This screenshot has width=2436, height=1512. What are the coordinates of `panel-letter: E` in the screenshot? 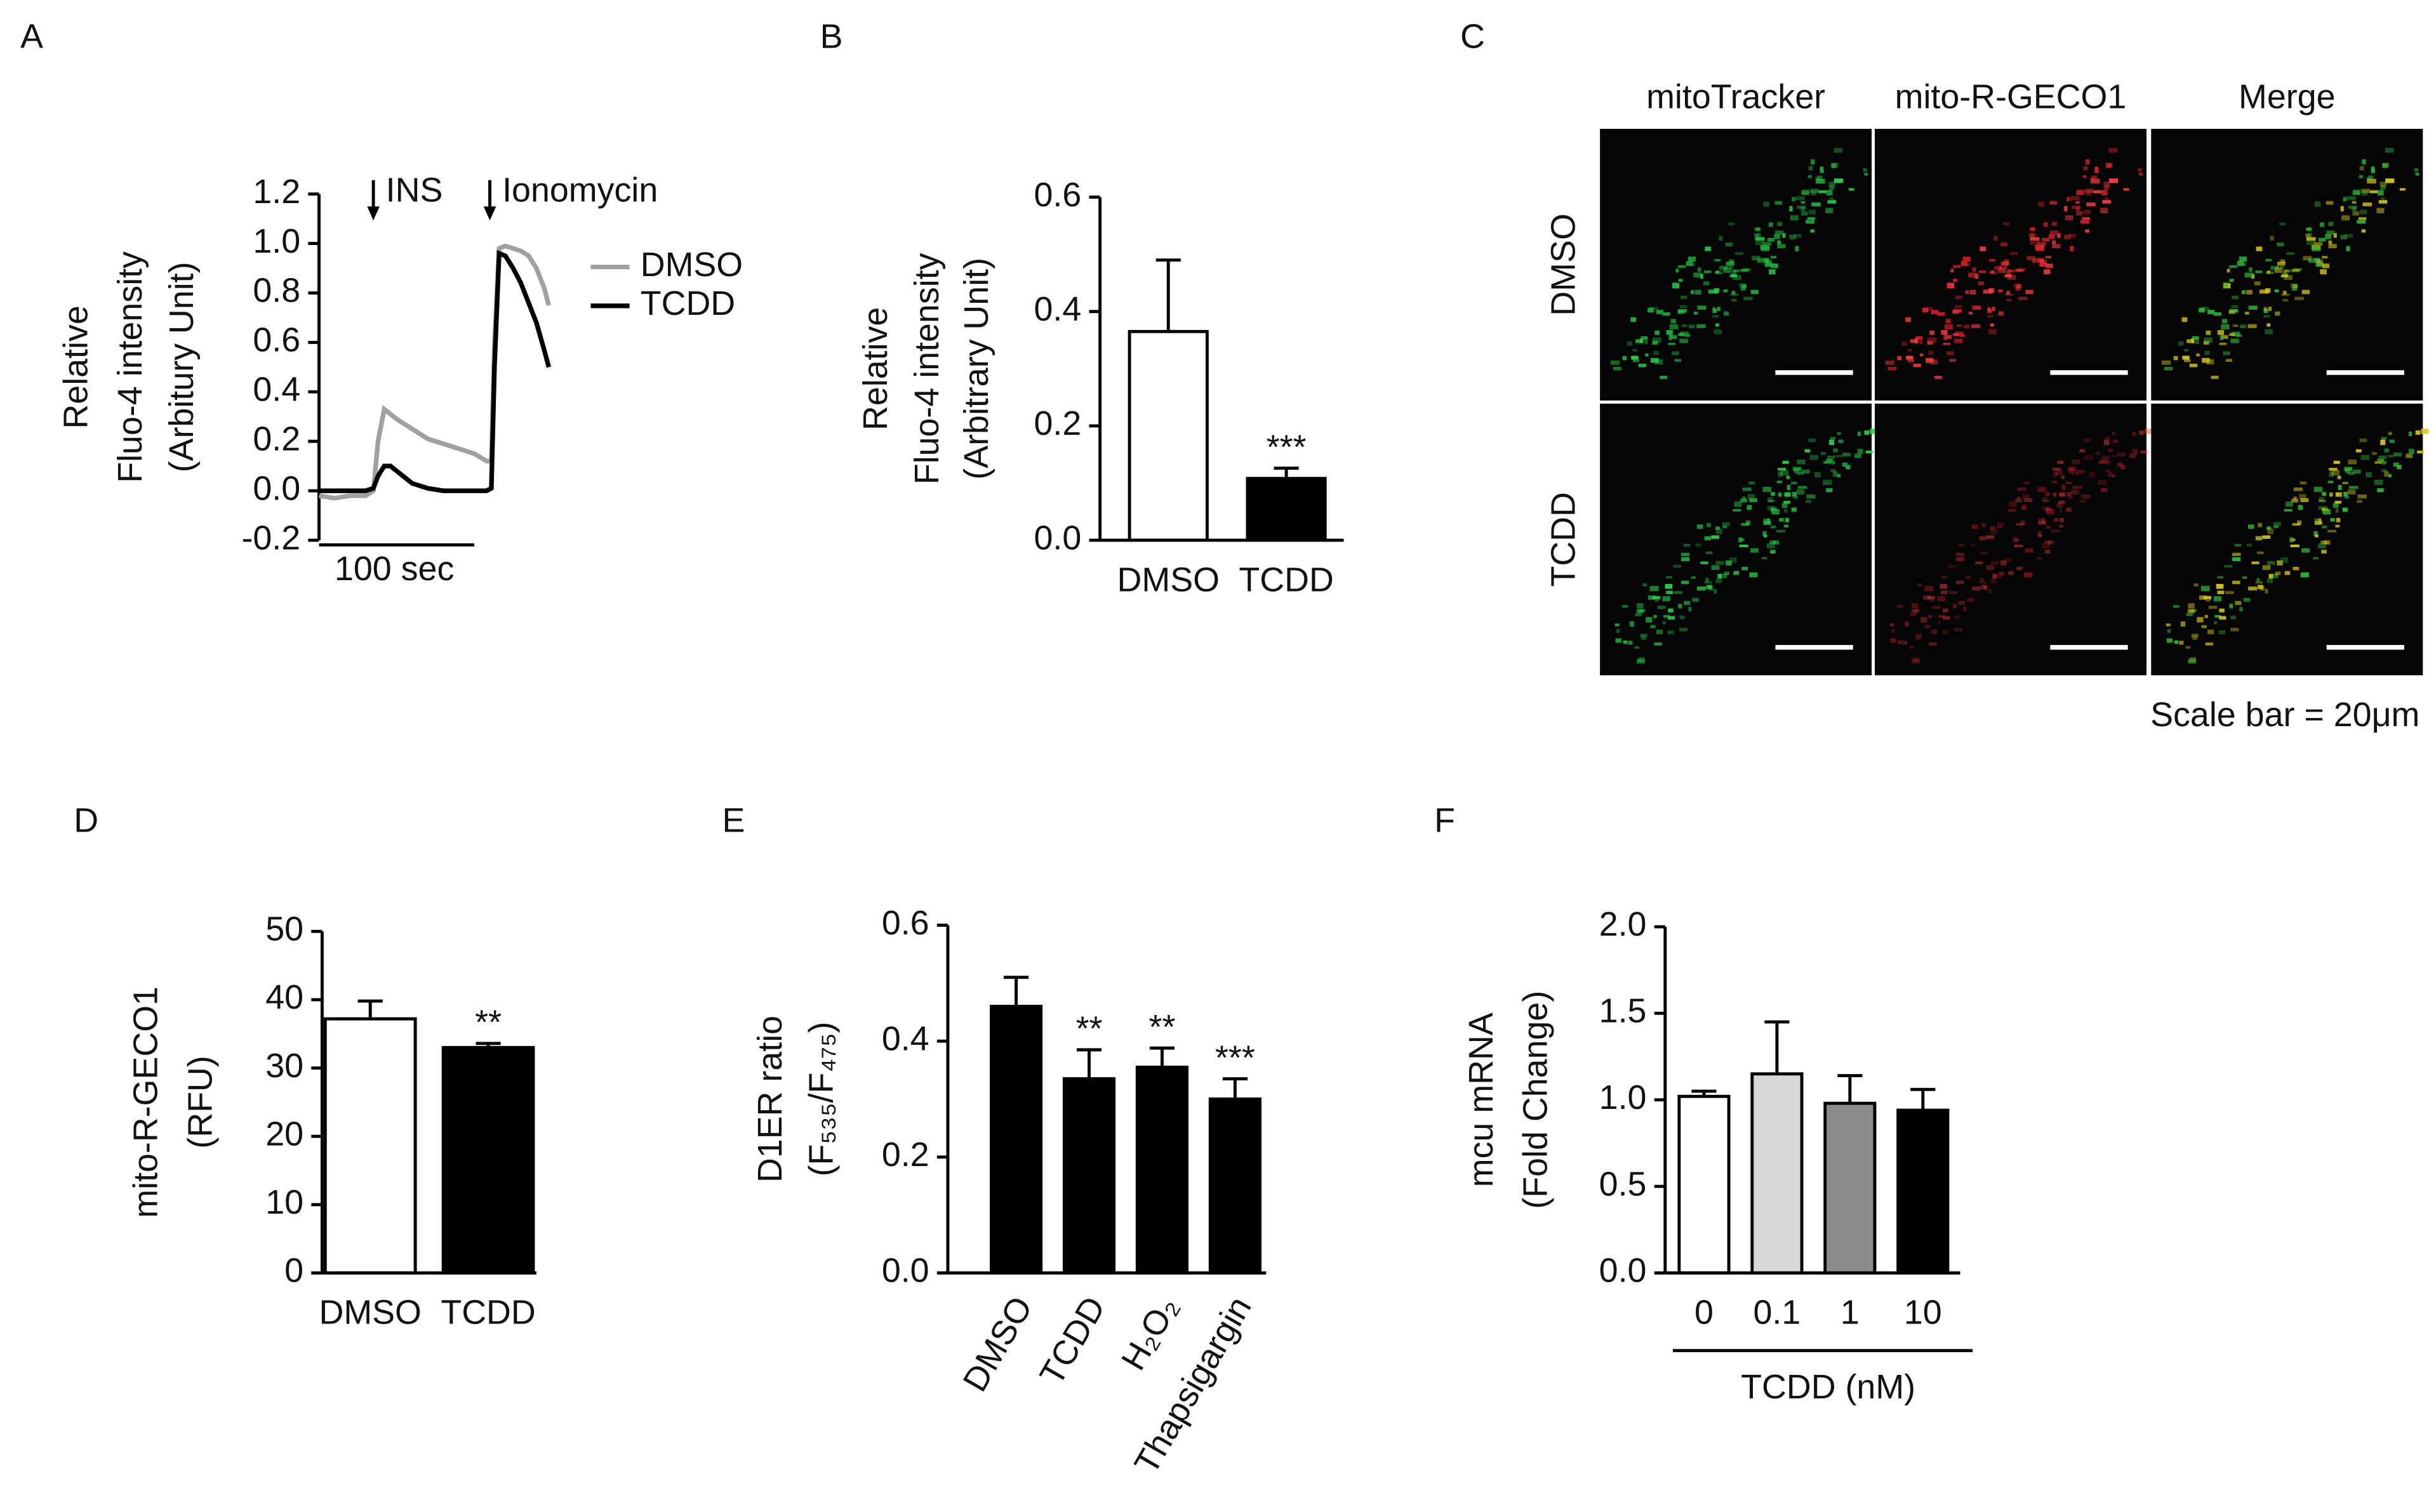 It's located at (733, 820).